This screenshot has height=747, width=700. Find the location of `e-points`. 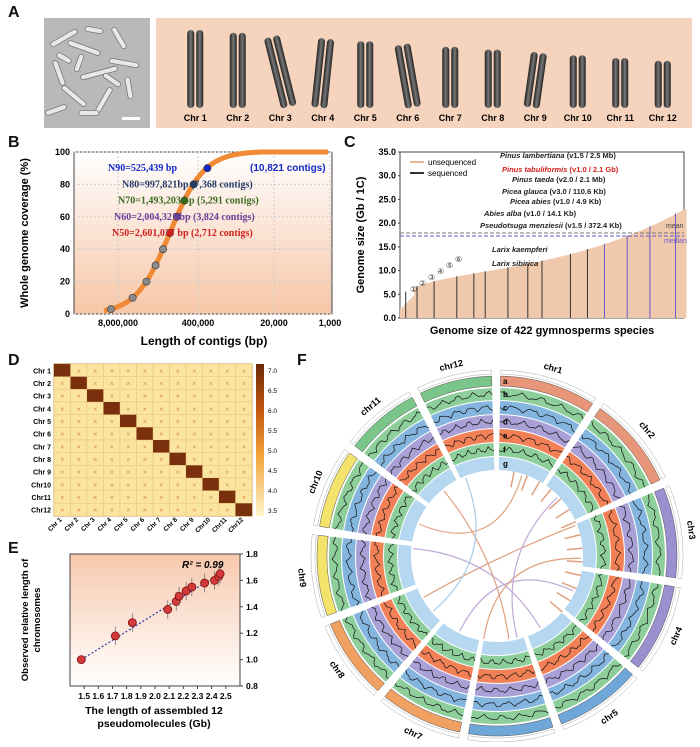

e-points is located at coordinates (150, 614).